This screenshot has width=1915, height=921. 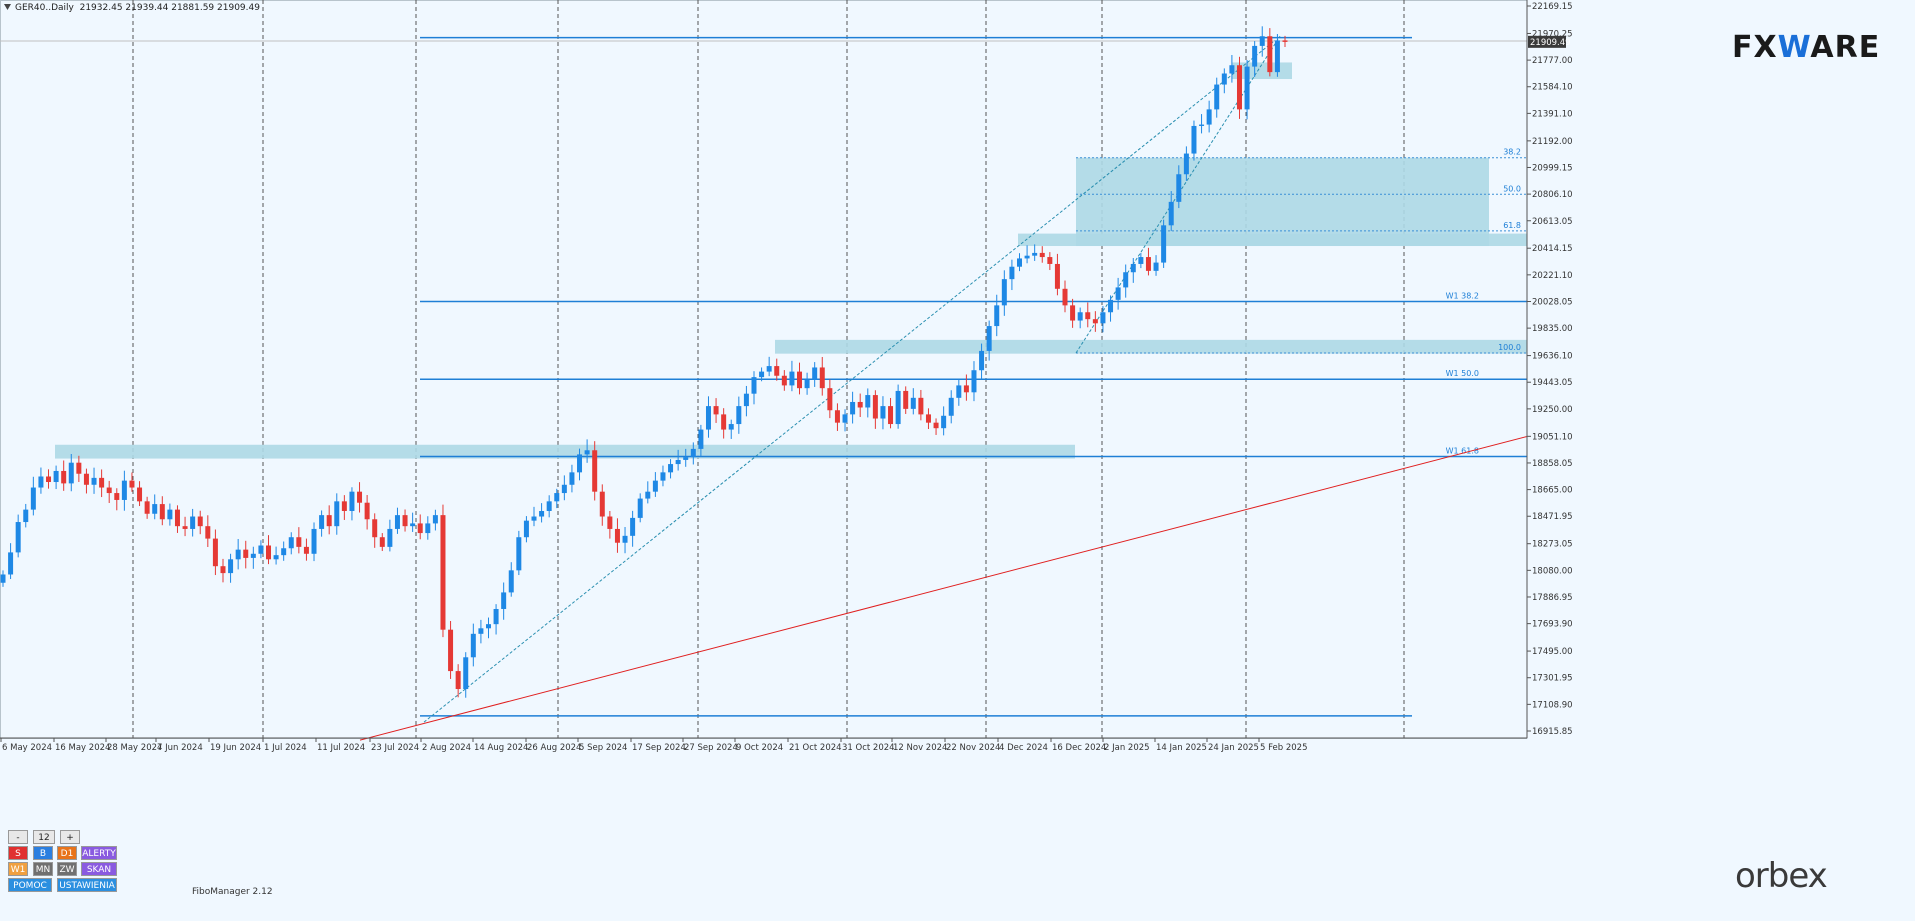 What do you see at coordinates (44, 837) in the screenshot?
I see `count-field: 12` at bounding box center [44, 837].